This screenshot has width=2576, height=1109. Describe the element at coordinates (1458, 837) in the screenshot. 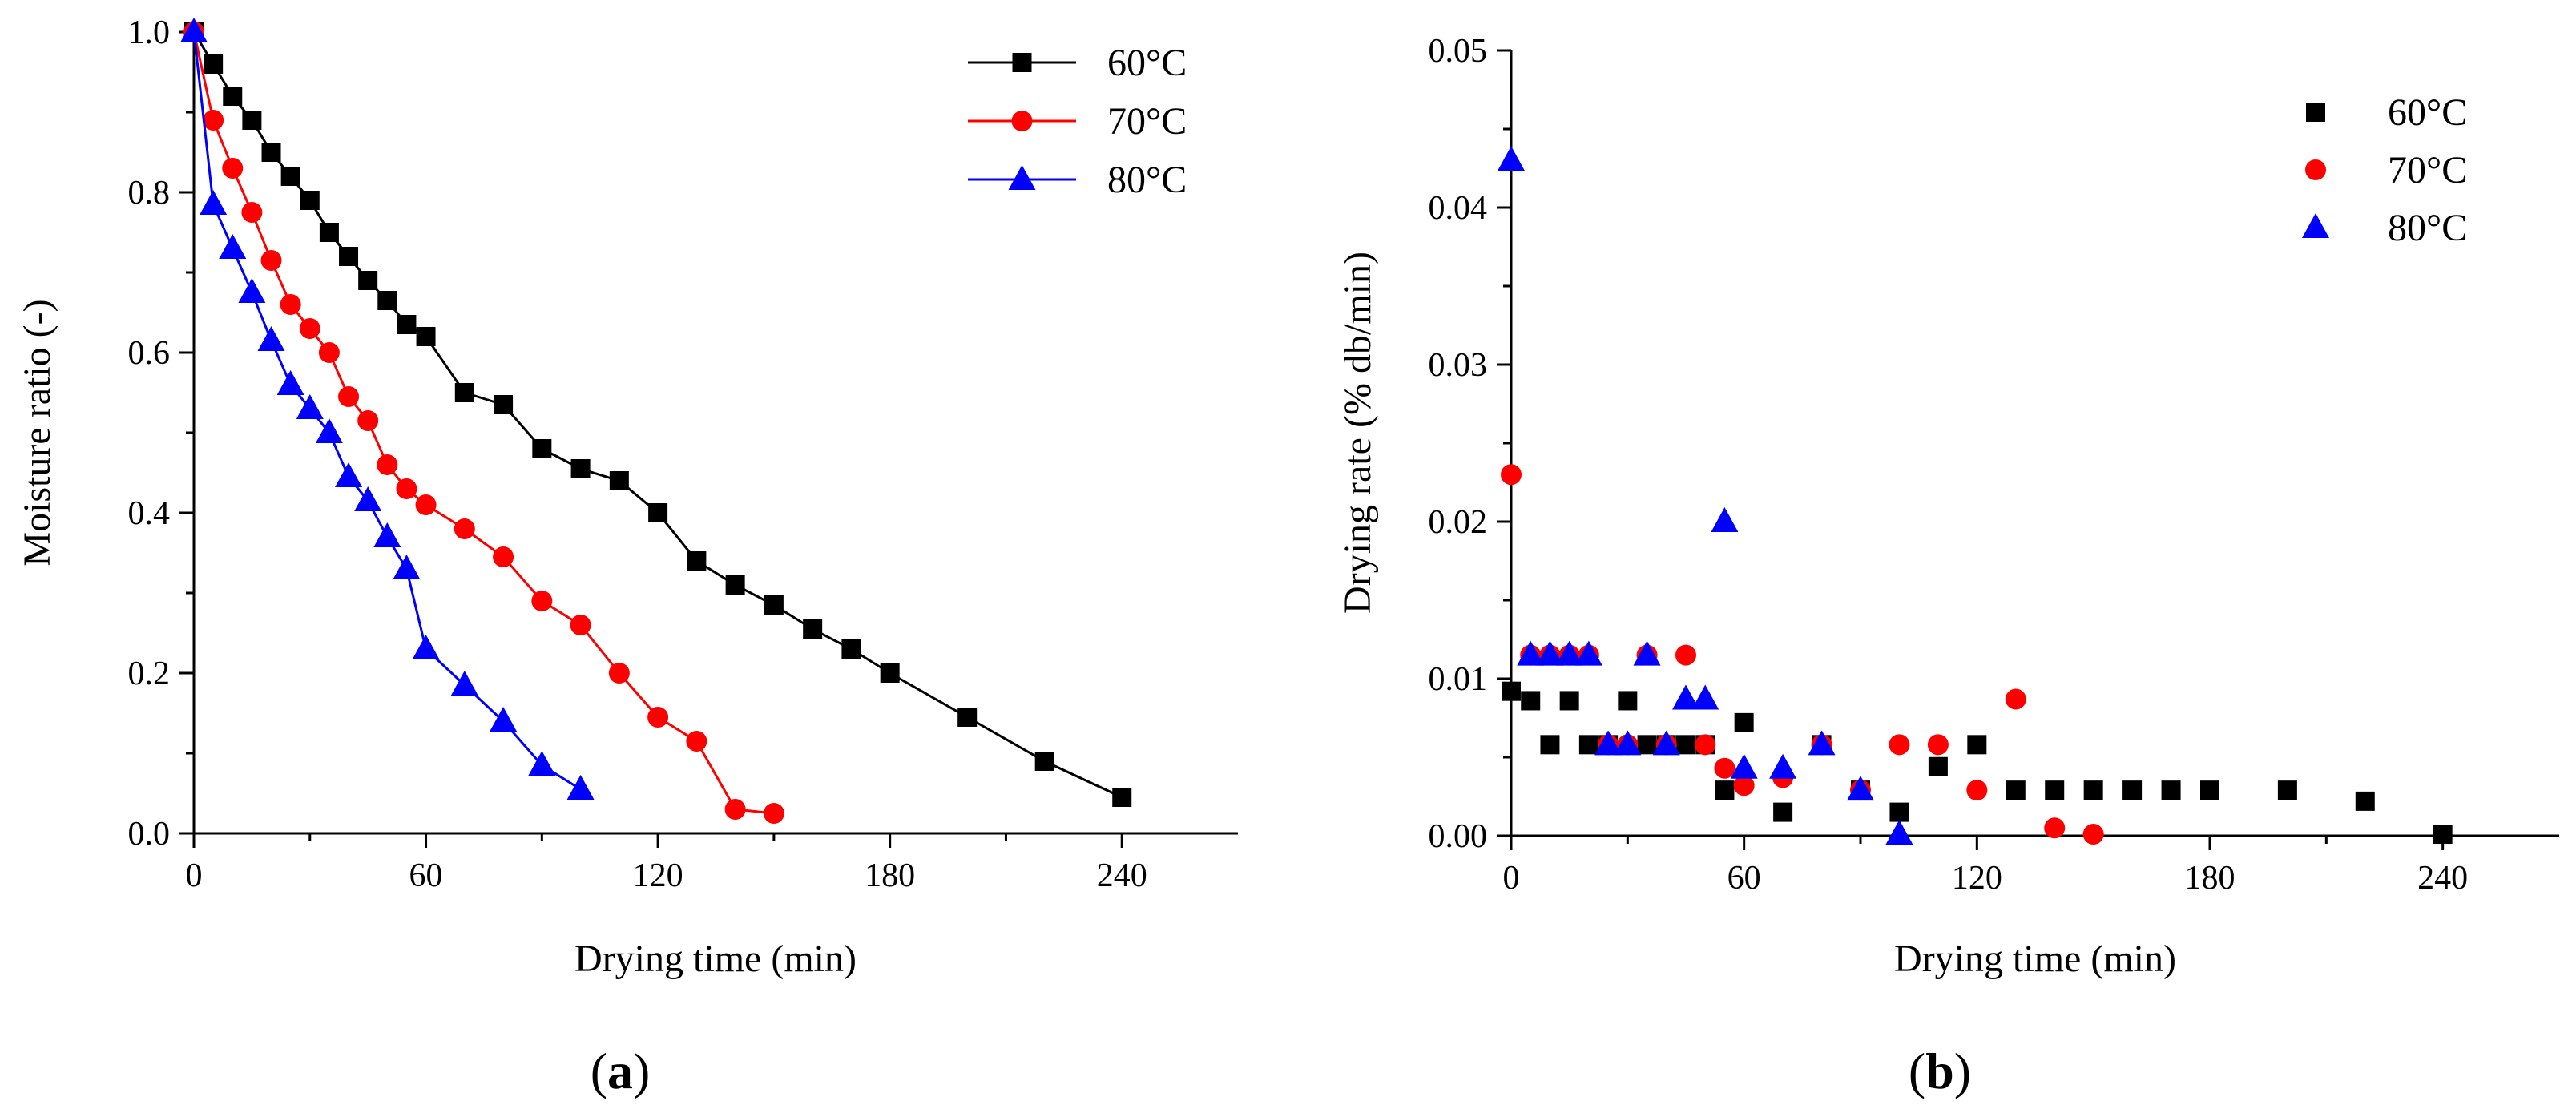

I see `y-tick-label: 0.00` at that location.